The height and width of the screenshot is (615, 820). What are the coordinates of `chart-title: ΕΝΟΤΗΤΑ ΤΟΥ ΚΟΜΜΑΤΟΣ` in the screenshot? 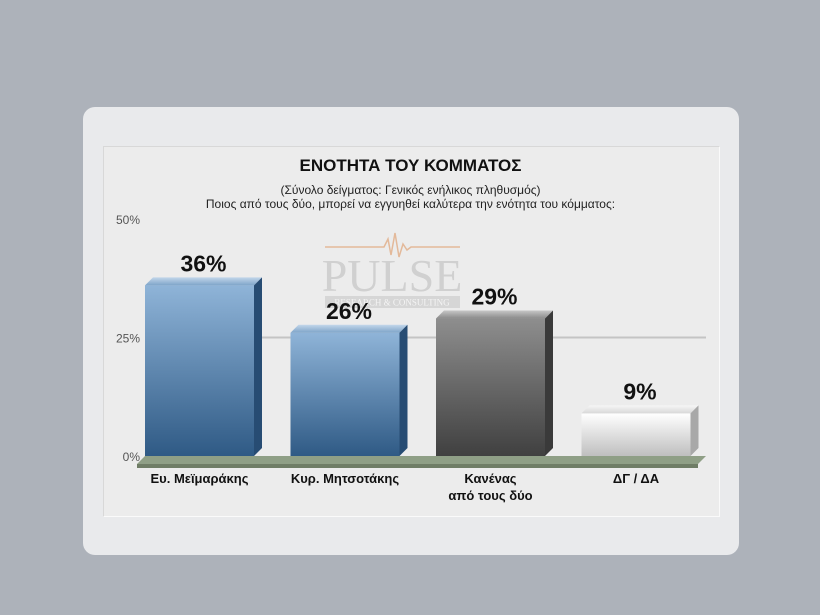 It's located at (410, 165).